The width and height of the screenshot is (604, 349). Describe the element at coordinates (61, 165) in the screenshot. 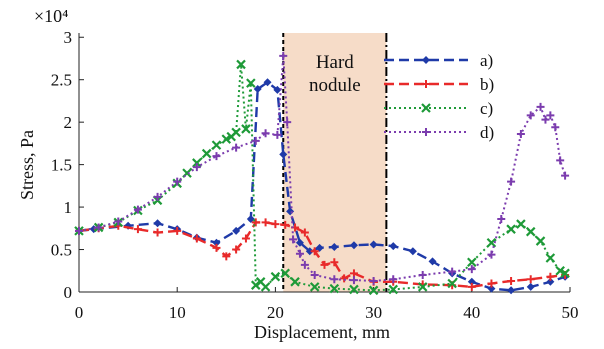

I see `y-tick-label: 1.5` at that location.